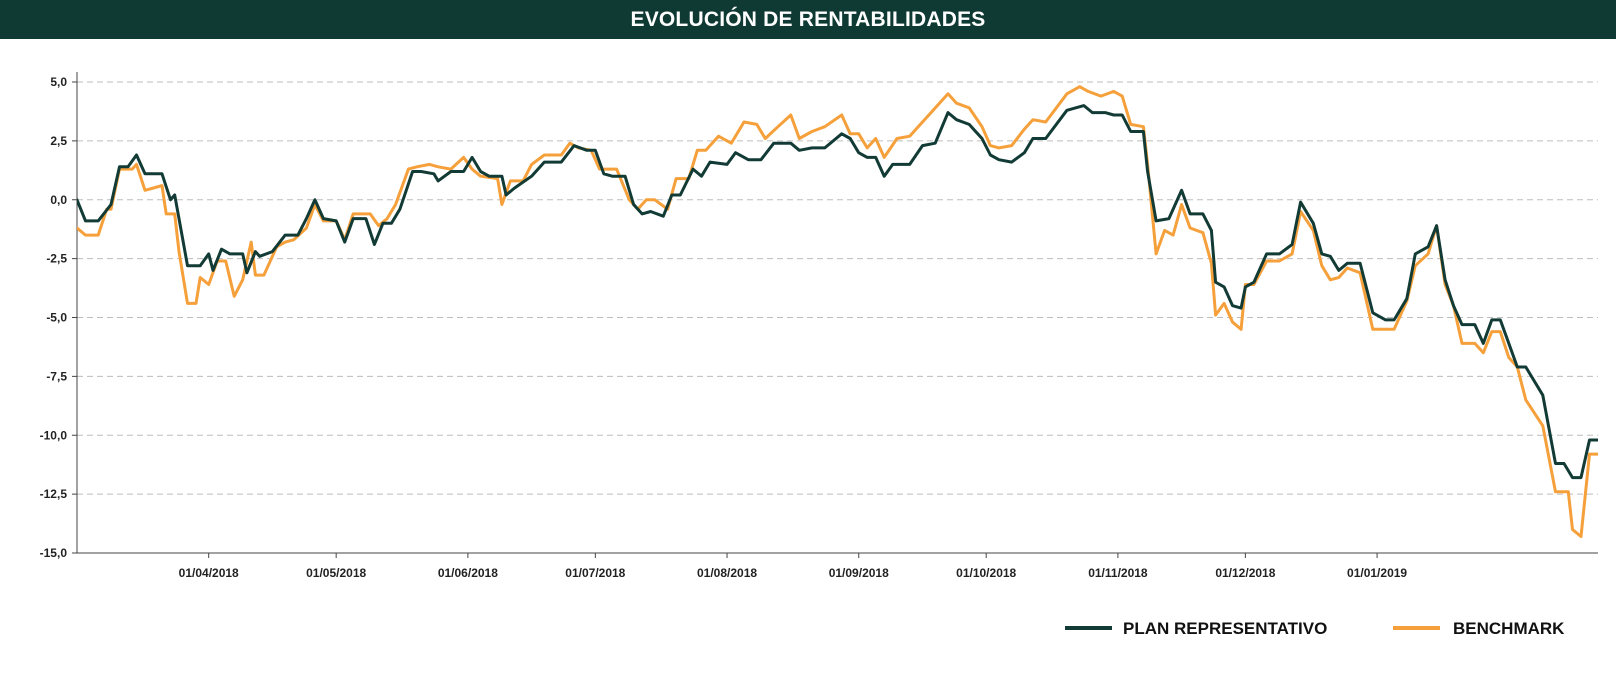 This screenshot has width=1616, height=681. What do you see at coordinates (1245, 573) in the screenshot?
I see `x-tick-label: 01/12/2018` at bounding box center [1245, 573].